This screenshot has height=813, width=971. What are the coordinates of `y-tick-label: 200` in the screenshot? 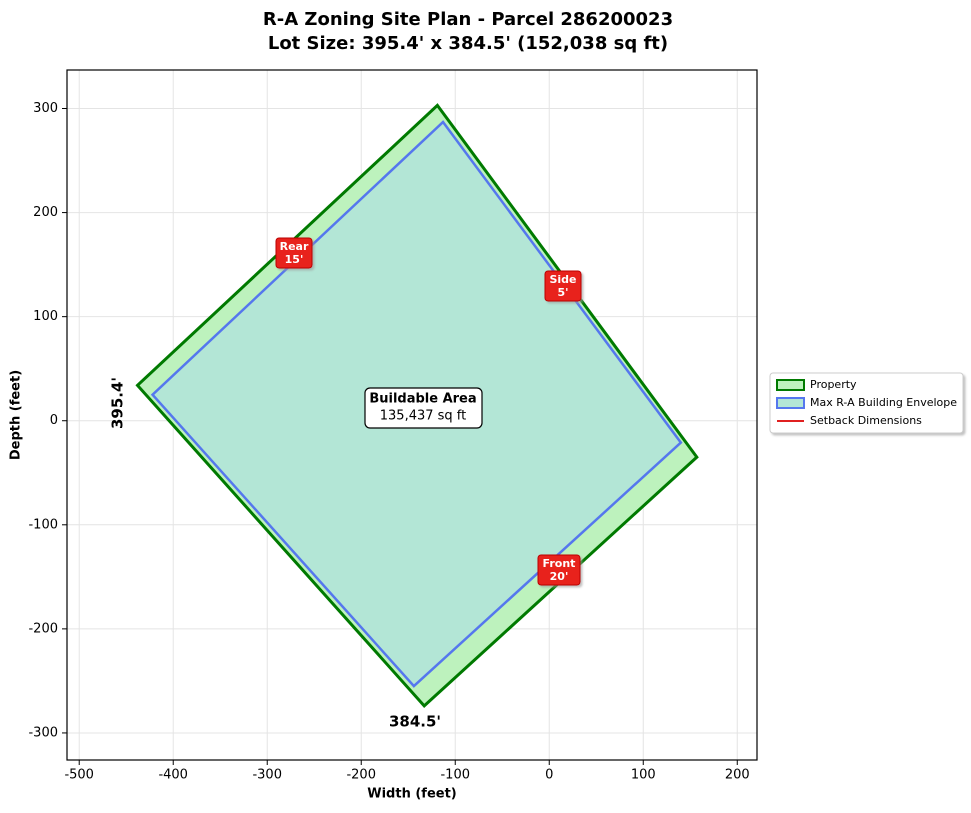 It's located at (45, 212).